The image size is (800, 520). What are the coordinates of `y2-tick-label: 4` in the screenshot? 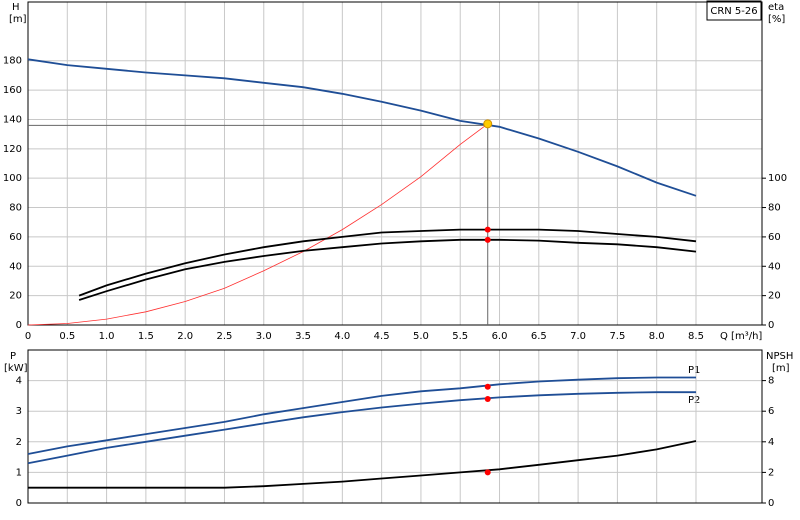 It's located at (771, 442).